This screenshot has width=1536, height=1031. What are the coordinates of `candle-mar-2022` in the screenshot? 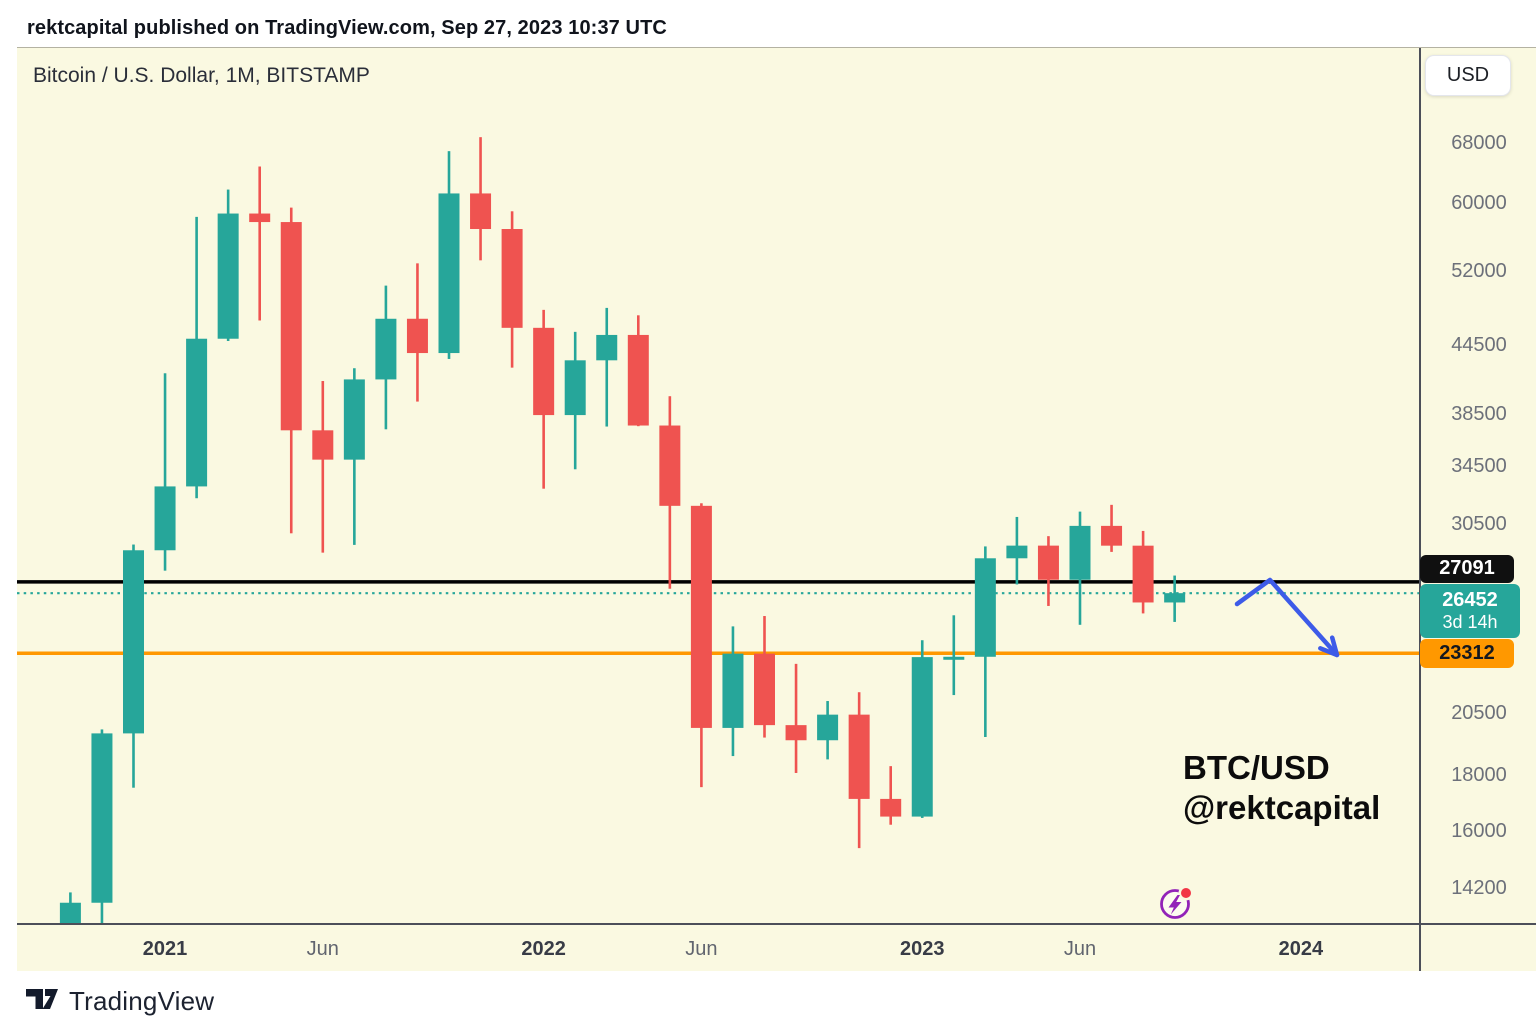 It's located at (607, 367).